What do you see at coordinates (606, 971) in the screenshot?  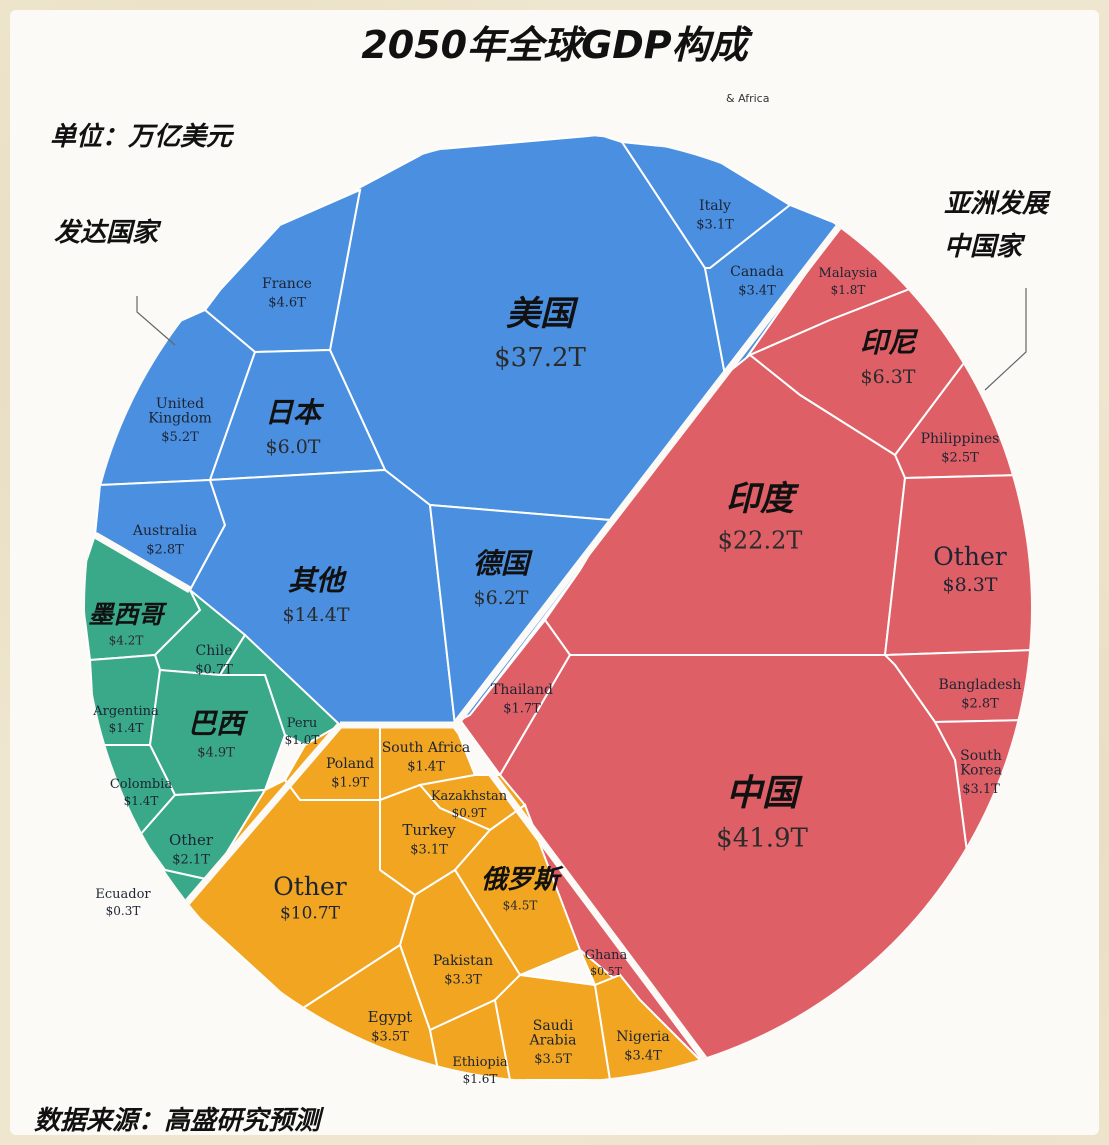 I see `label-value-emea-ghana: $0.5T` at bounding box center [606, 971].